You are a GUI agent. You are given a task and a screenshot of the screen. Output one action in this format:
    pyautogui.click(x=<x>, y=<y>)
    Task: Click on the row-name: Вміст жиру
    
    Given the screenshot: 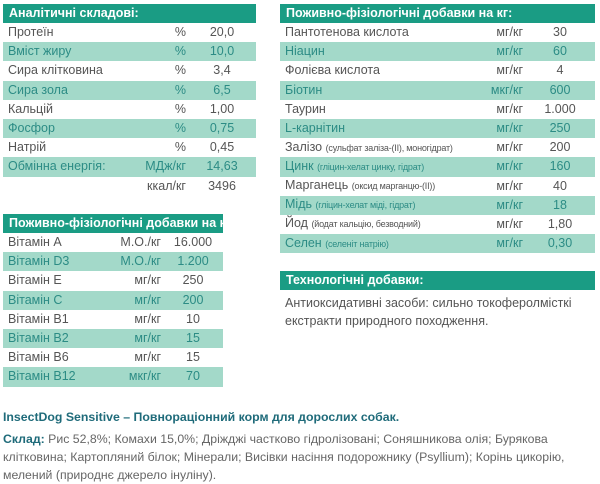 What is the action you would take?
    pyautogui.click(x=64, y=51)
    